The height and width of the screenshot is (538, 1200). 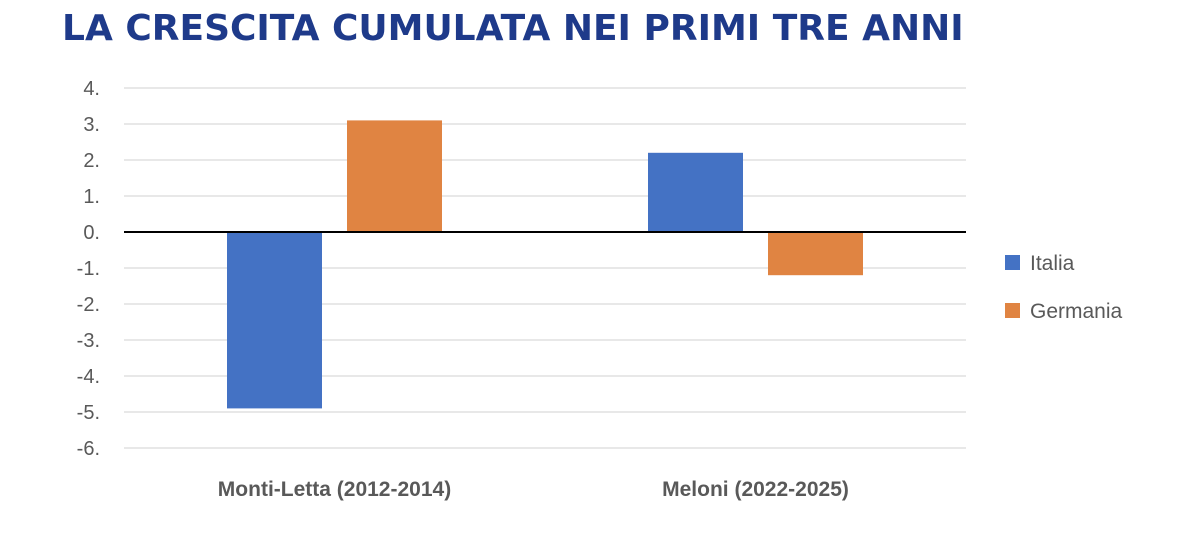 I want to click on y-tick-label: -1., so click(x=88, y=269).